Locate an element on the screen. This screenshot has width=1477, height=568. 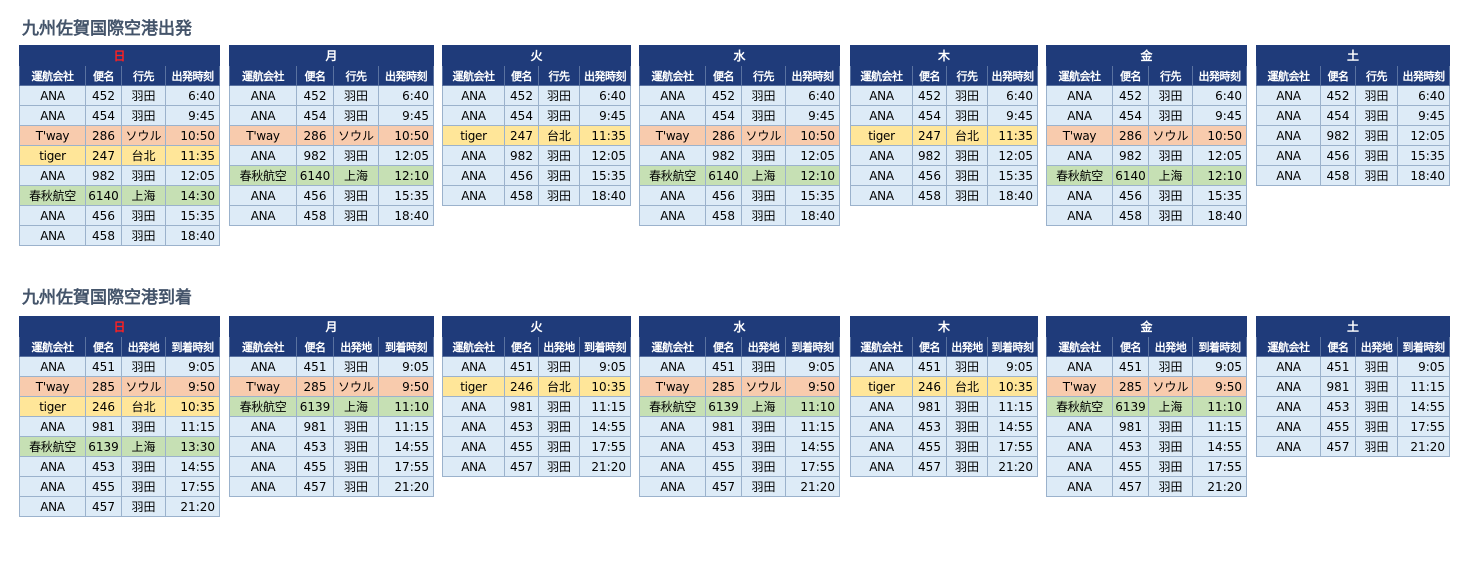
column-header: 到着時刻 is located at coordinates (406, 346).